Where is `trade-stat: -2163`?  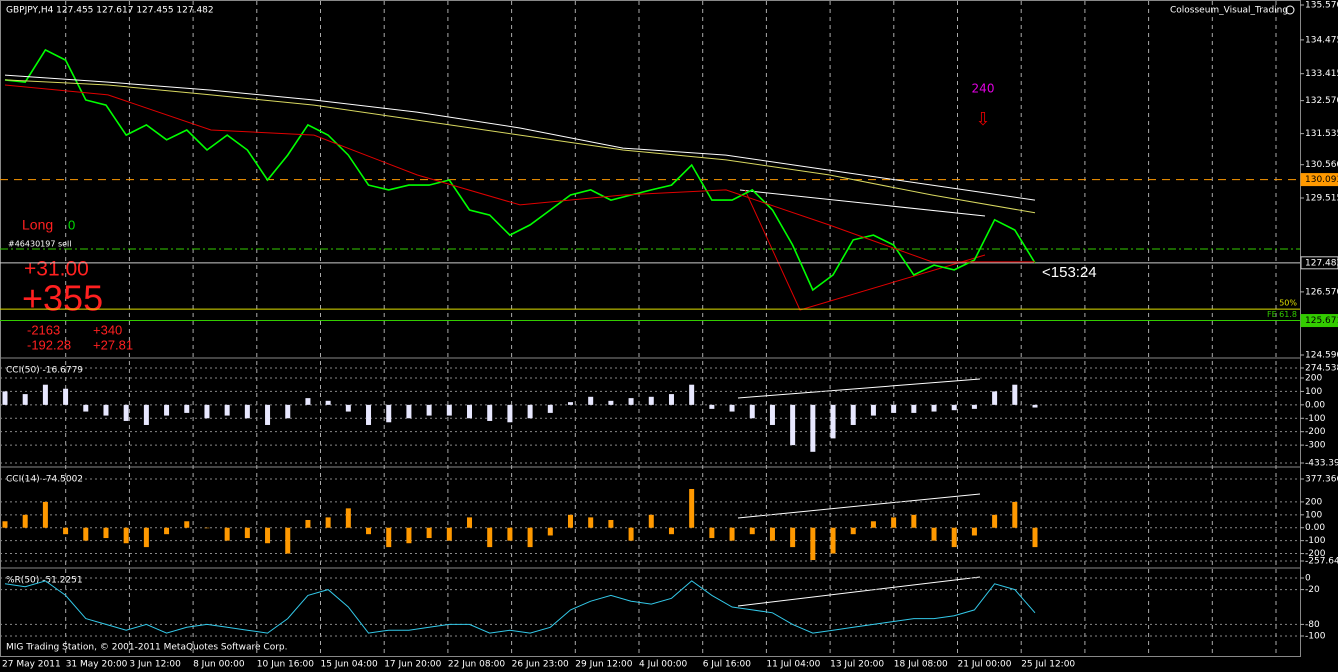
trade-stat: -2163 is located at coordinates (43, 329).